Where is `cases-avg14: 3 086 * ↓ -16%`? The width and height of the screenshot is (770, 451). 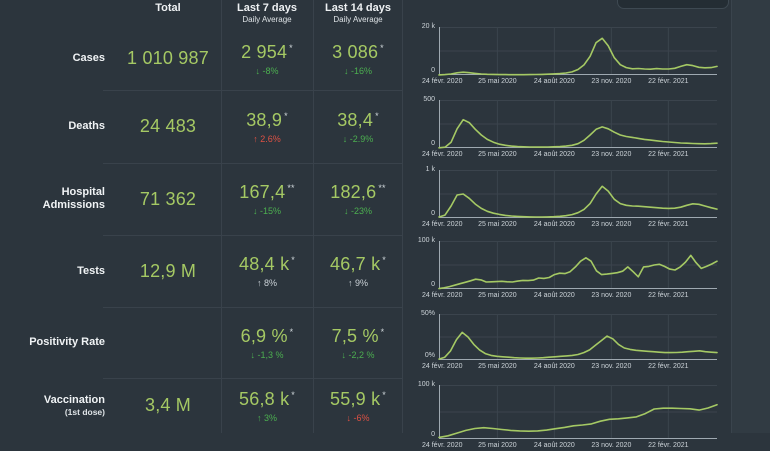
cases-avg14: 3 086 * ↓ -16% is located at coordinates (358, 58).